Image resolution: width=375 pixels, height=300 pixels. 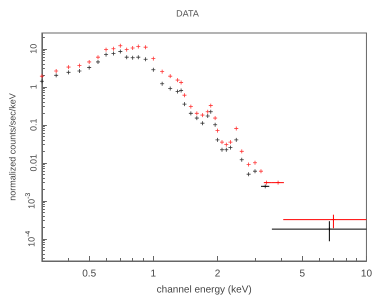 What do you see at coordinates (366, 274) in the screenshot?
I see `x-tick-label: 10` at bounding box center [366, 274].